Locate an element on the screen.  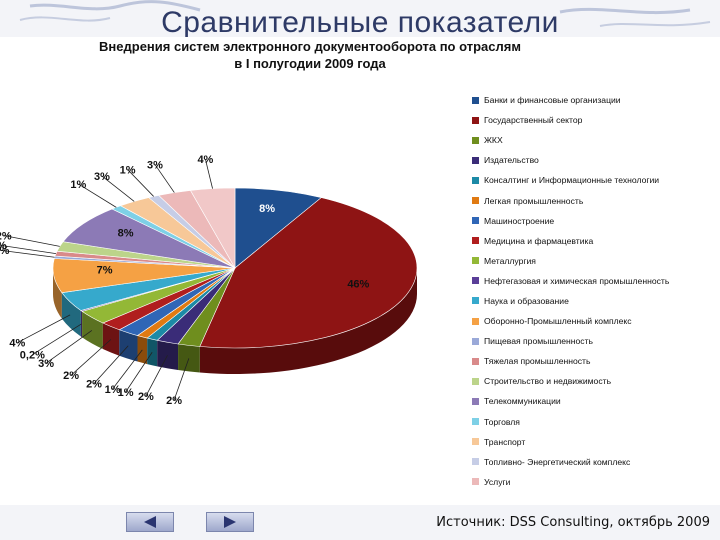
source-note: Источник: DSS Consulting, октябрь 2009 is located at coordinates (573, 522).